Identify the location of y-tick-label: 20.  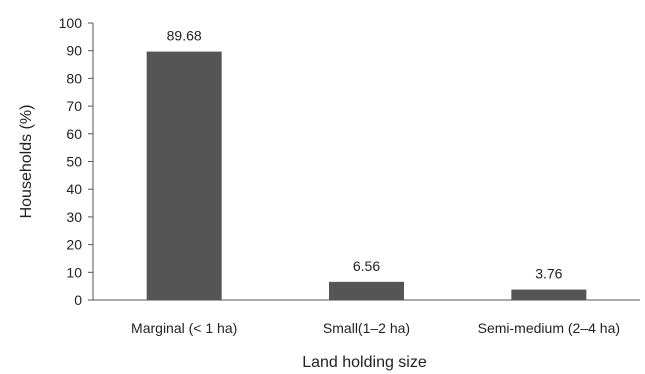
(74, 245).